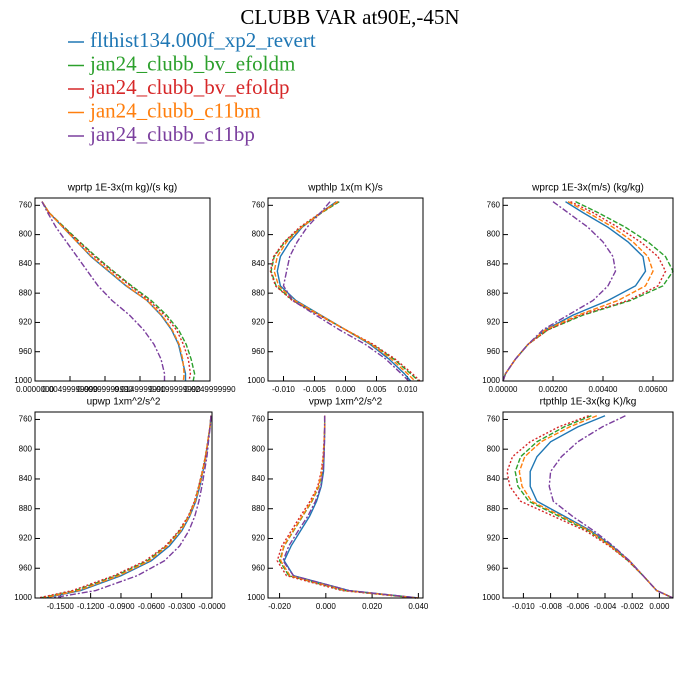  What do you see at coordinates (105, 389) in the screenshot?
I see `x-tick-label: 0.00999999990` at bounding box center [105, 389].